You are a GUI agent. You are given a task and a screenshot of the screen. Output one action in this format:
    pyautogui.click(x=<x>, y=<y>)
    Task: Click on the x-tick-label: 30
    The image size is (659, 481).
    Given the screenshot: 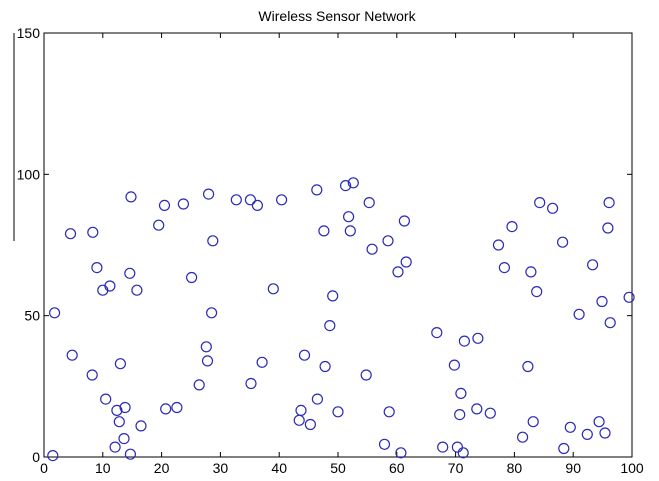 What is the action you would take?
    pyautogui.click(x=221, y=468)
    